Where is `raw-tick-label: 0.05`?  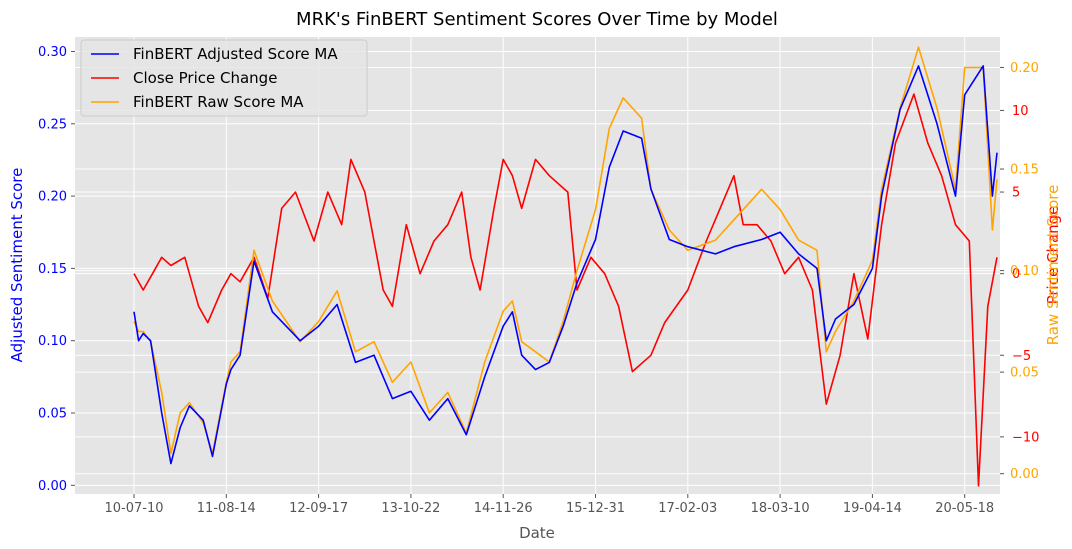 raw-tick-label: 0.05 is located at coordinates (1024, 373).